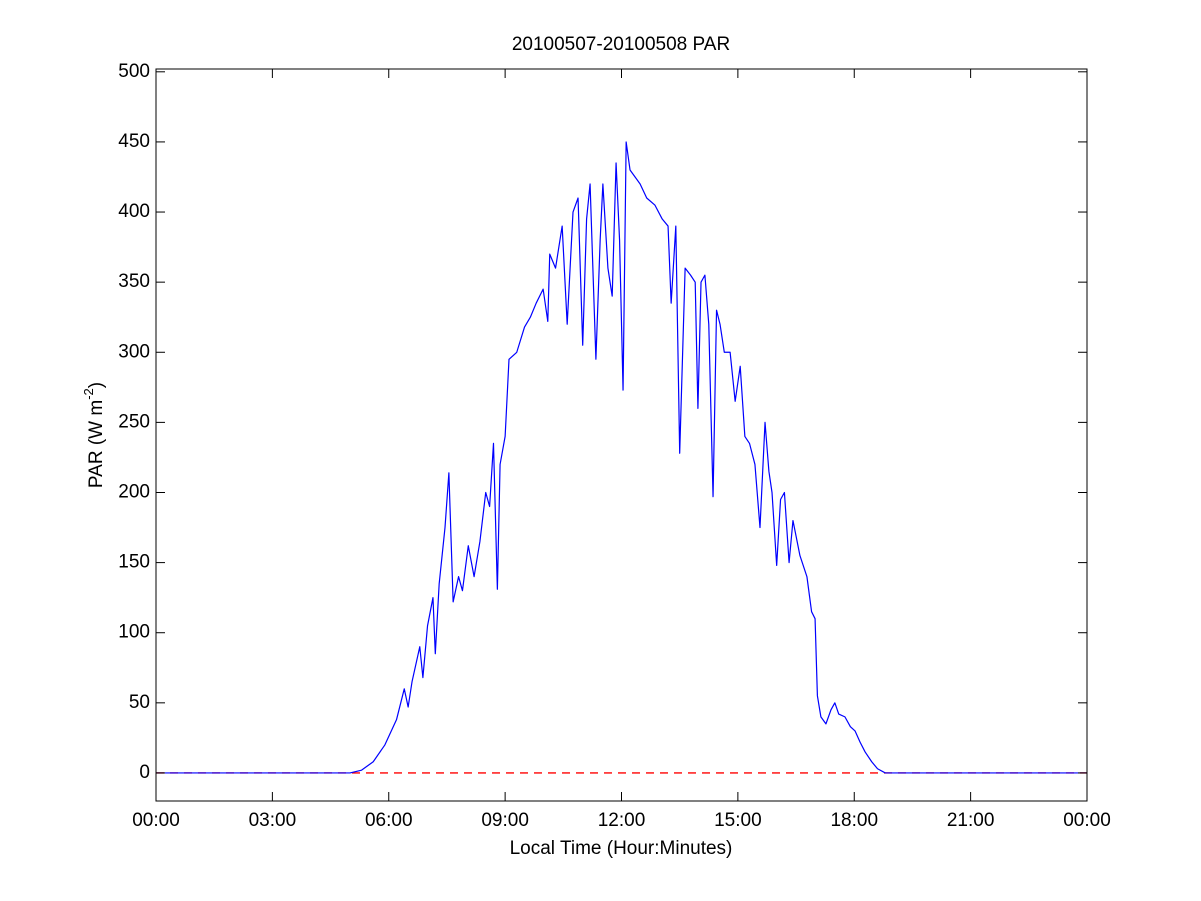  I want to click on y-tick-label: 0, so click(144, 772).